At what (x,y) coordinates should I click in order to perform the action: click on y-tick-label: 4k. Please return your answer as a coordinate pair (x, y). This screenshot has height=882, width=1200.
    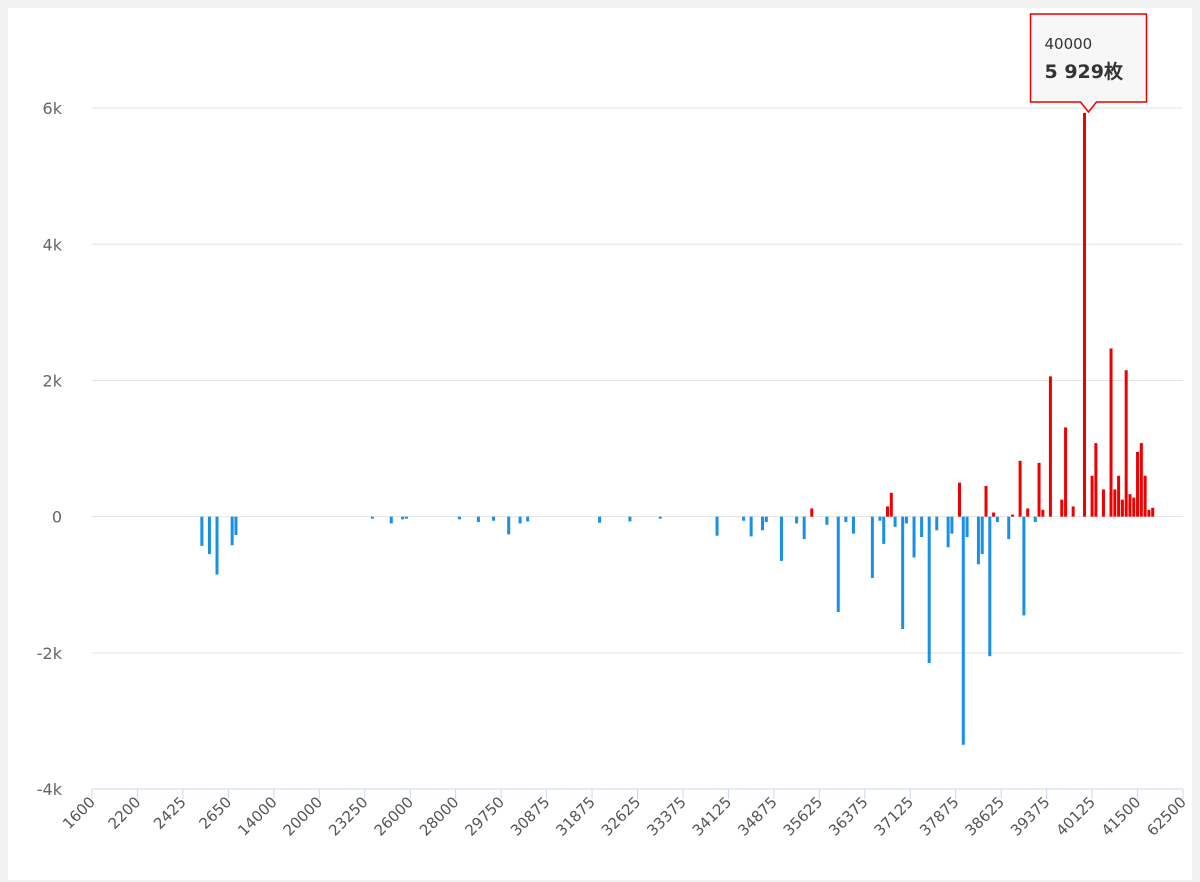
    Looking at the image, I should click on (53, 244).